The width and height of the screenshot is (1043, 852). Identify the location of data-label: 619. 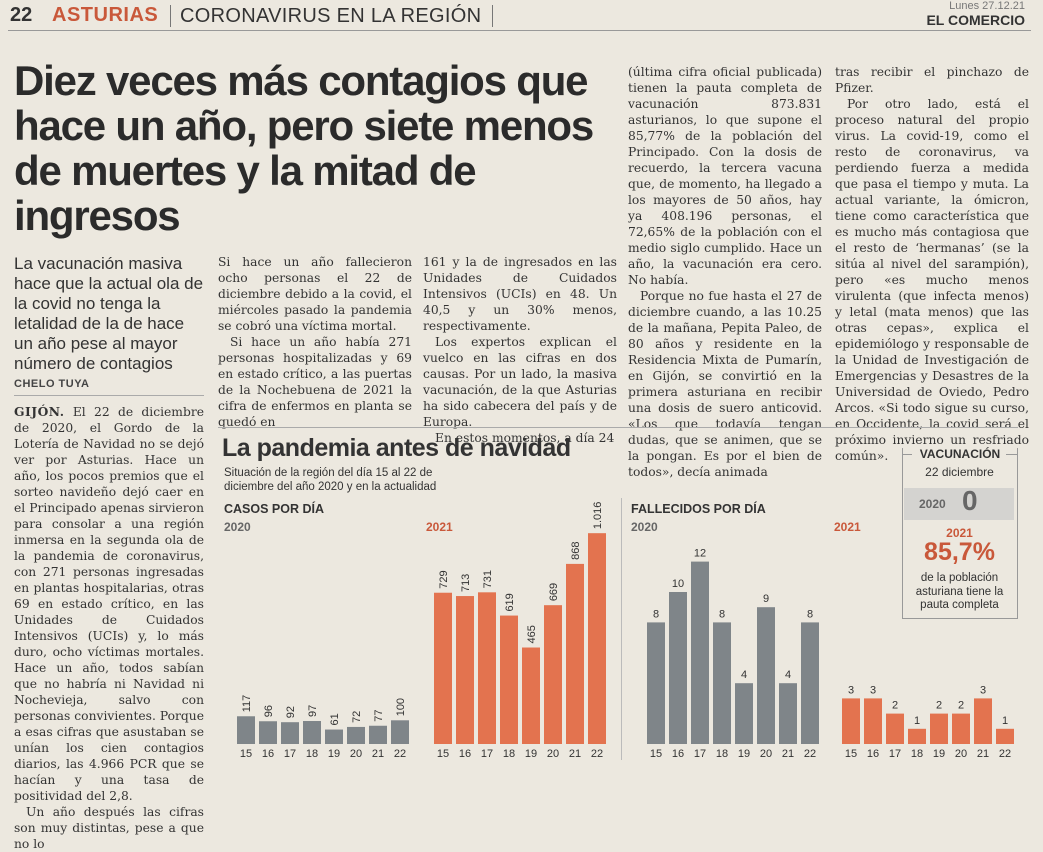
(510, 602).